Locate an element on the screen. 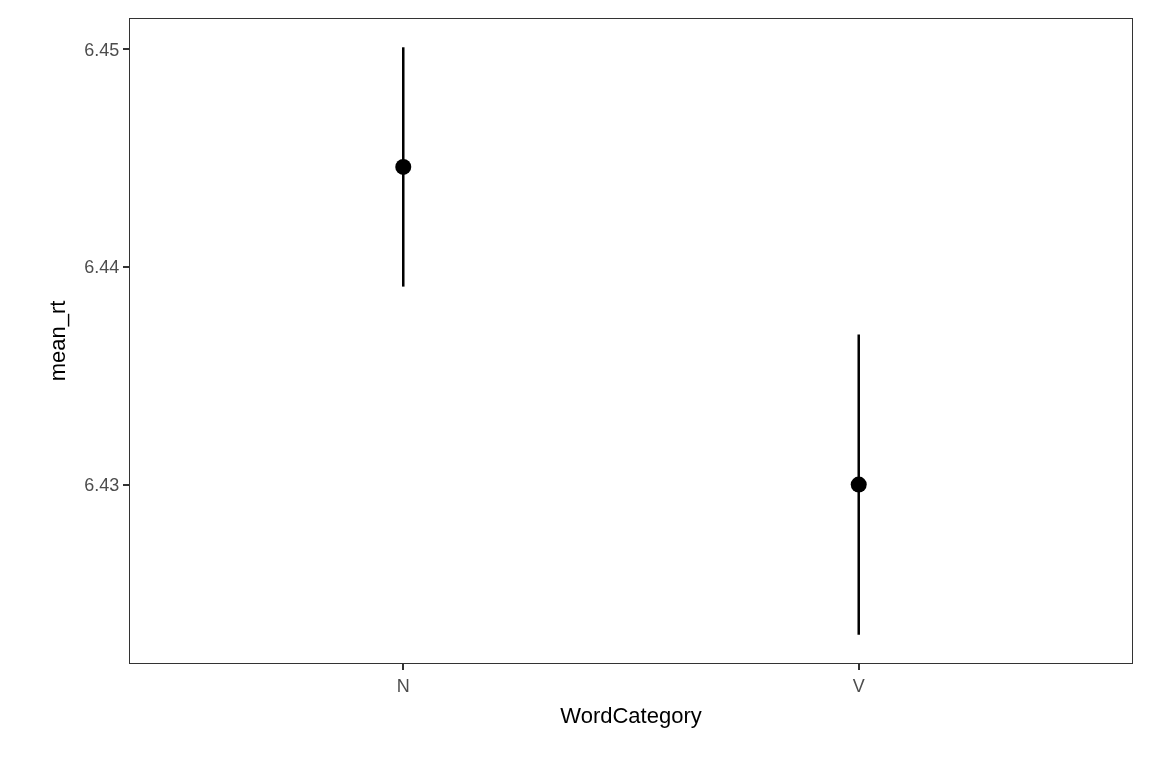 This screenshot has width=1152, height=768. x-tick-label: V is located at coordinates (858, 685).